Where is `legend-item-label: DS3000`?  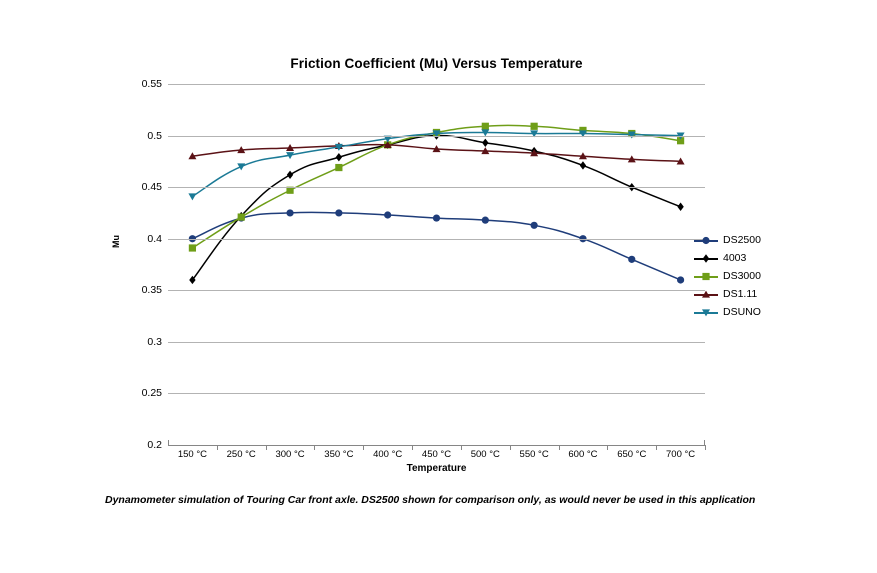 legend-item-label: DS3000 is located at coordinates (742, 276).